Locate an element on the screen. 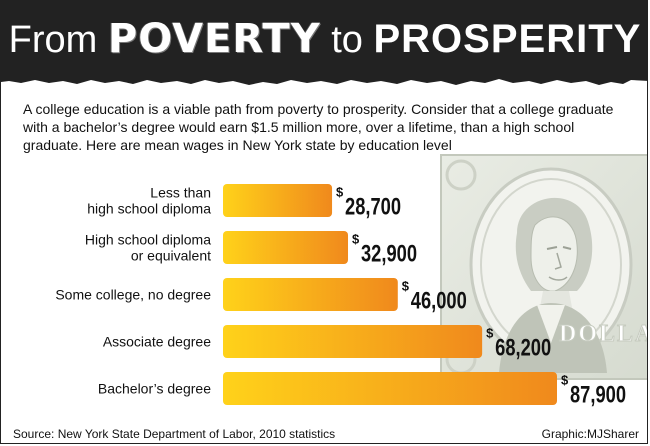 The image size is (650, 446). value-label-4: 87,900 is located at coordinates (598, 395).